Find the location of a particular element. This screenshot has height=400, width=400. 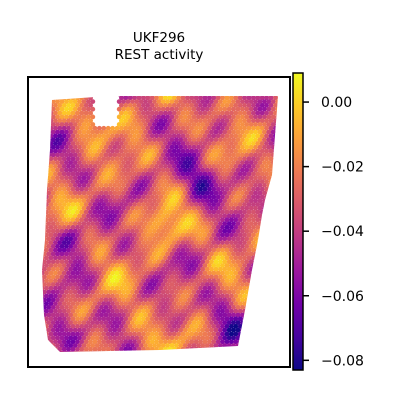

colorbar-tick-label: 0.00 is located at coordinates (336, 103).